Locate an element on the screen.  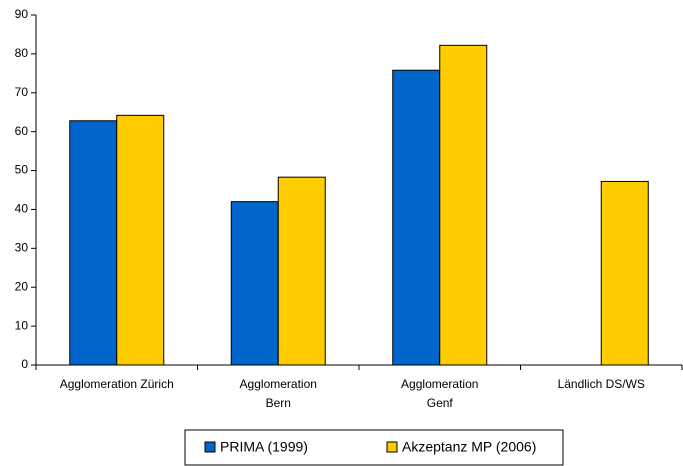
x-tick-label: Ländlich DS/WS is located at coordinates (601, 384).